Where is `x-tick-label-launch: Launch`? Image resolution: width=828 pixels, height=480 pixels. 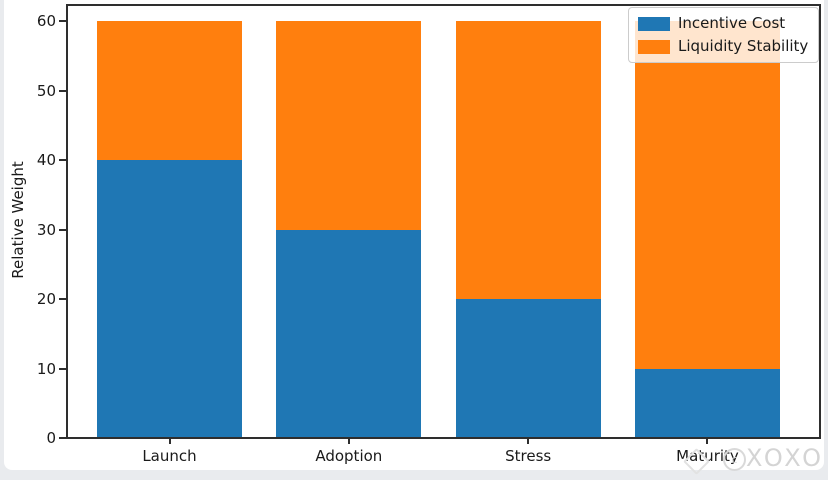 x-tick-label-launch: Launch is located at coordinates (169, 456).